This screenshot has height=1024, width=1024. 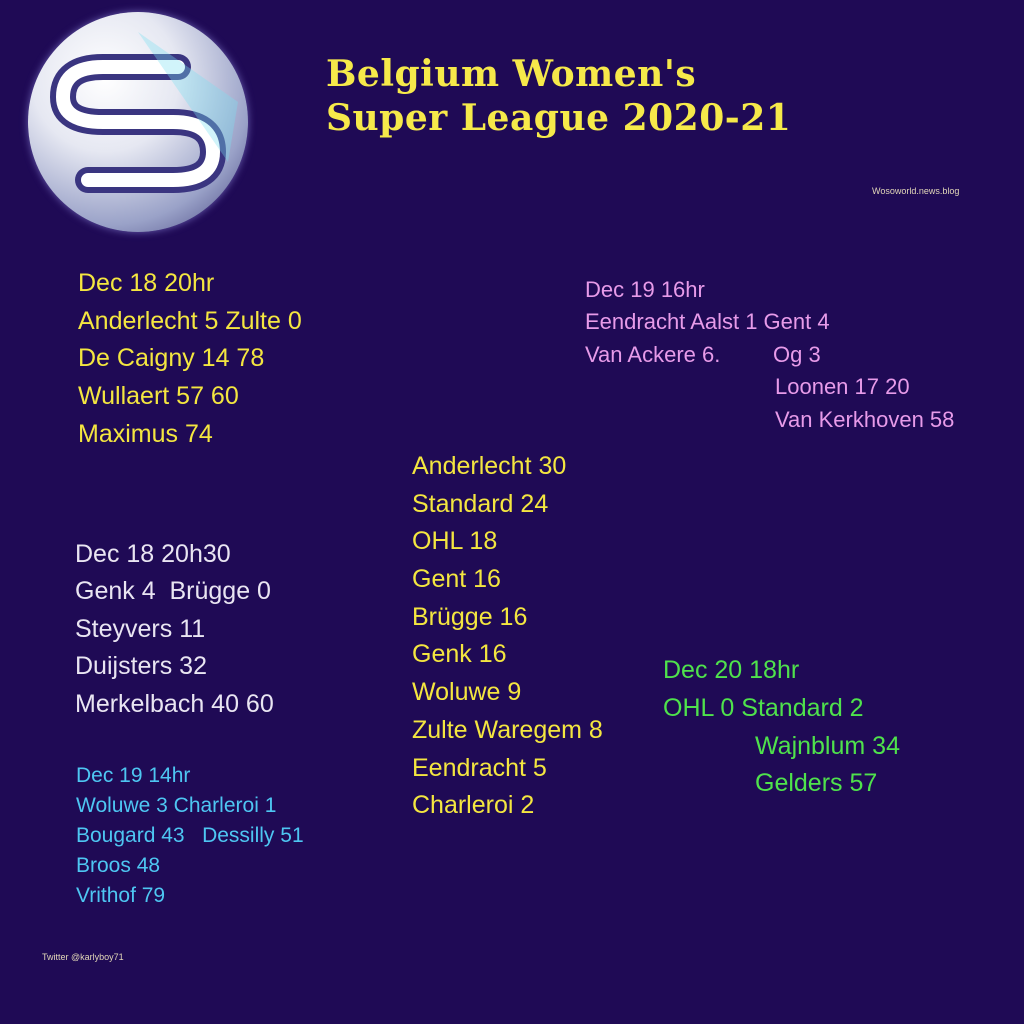 I want to click on standings-row: Anderlecht 30, so click(x=489, y=466).